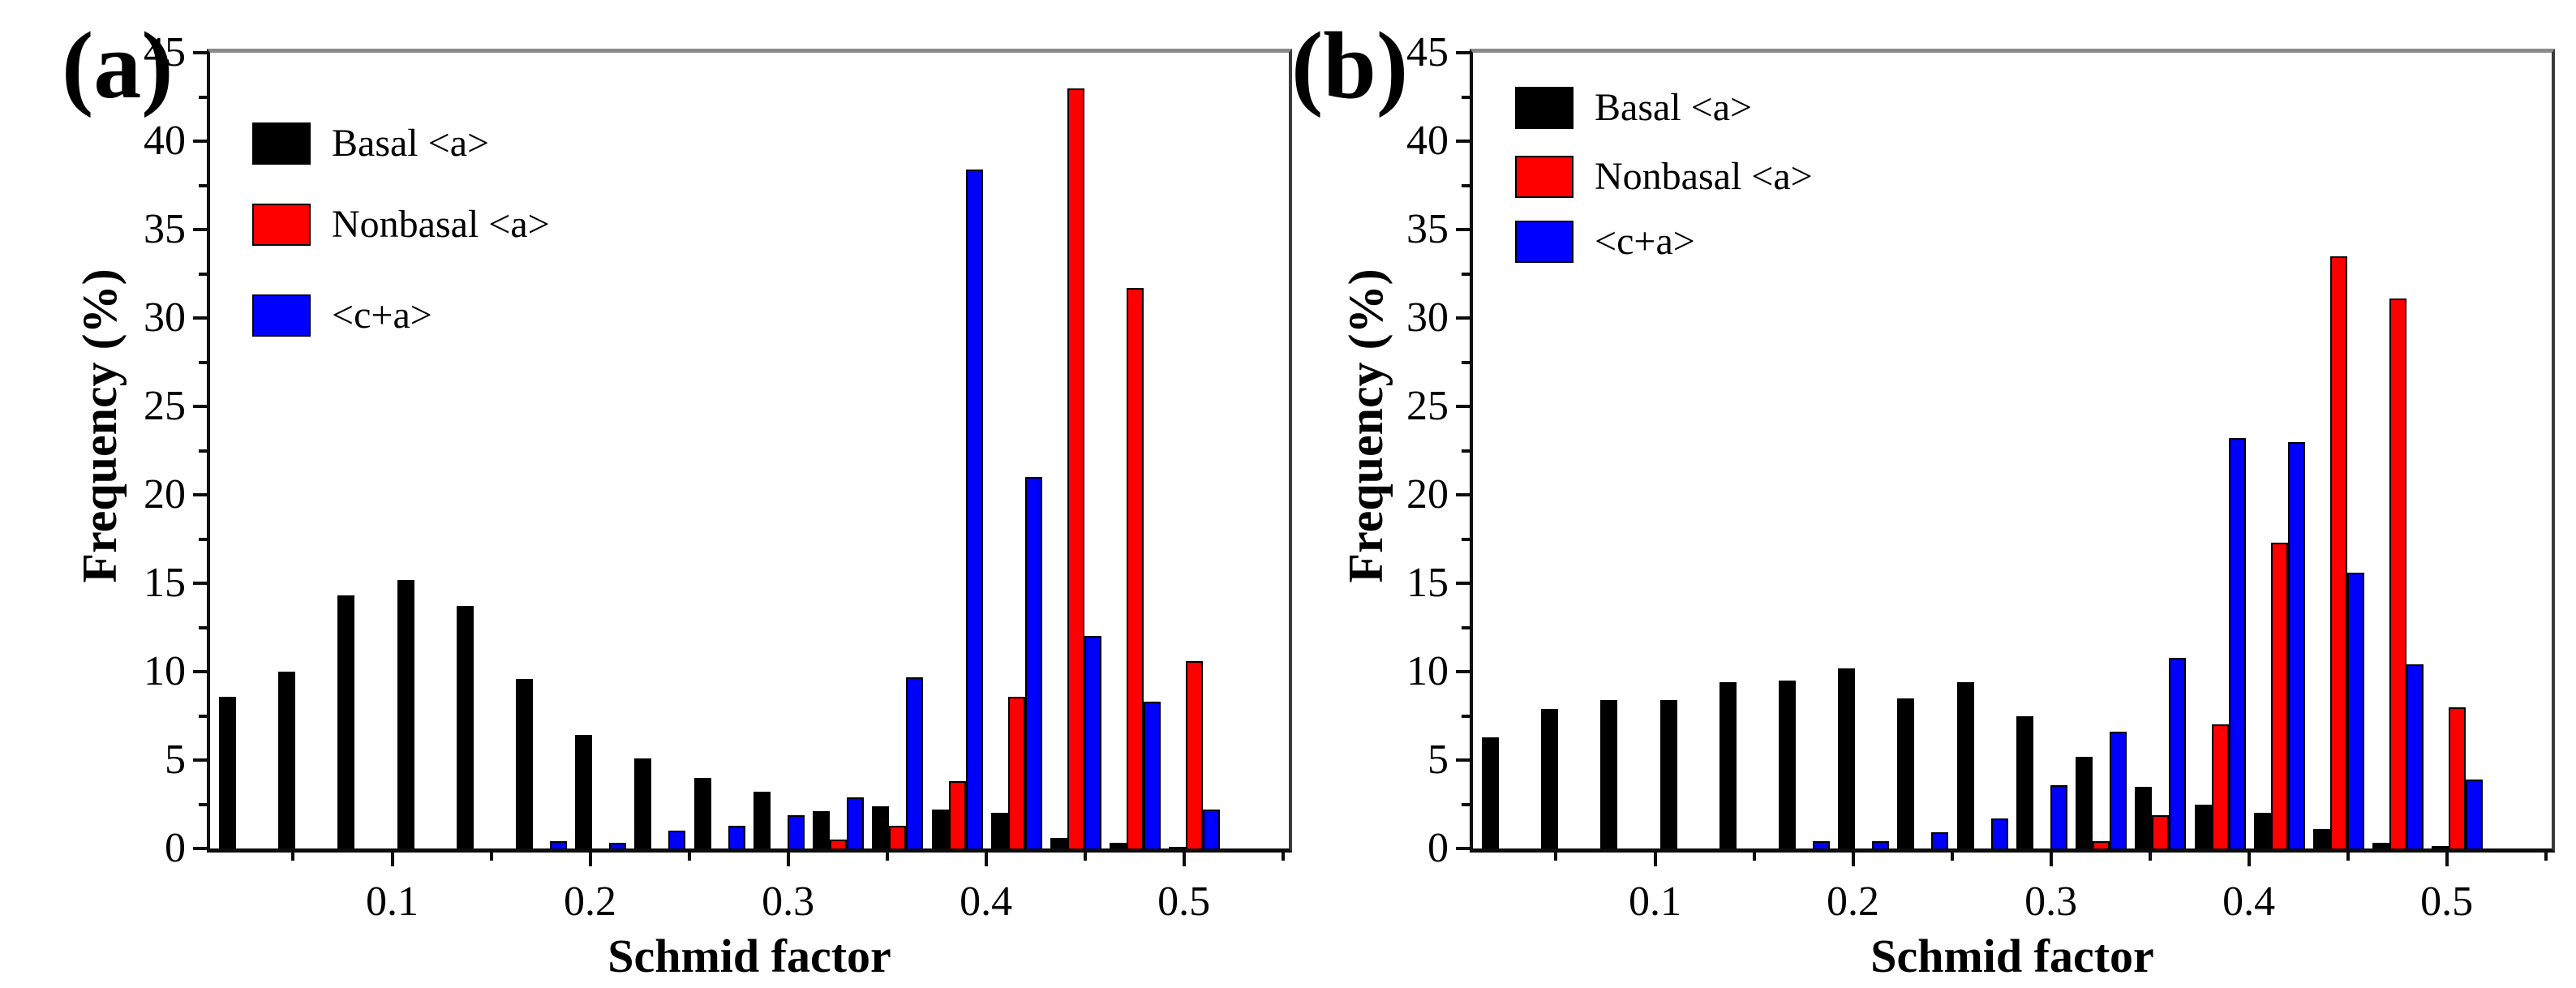 The width and height of the screenshot is (2576, 988). Describe the element at coordinates (1438, 760) in the screenshot. I see `y-tick-label: 5` at that location.